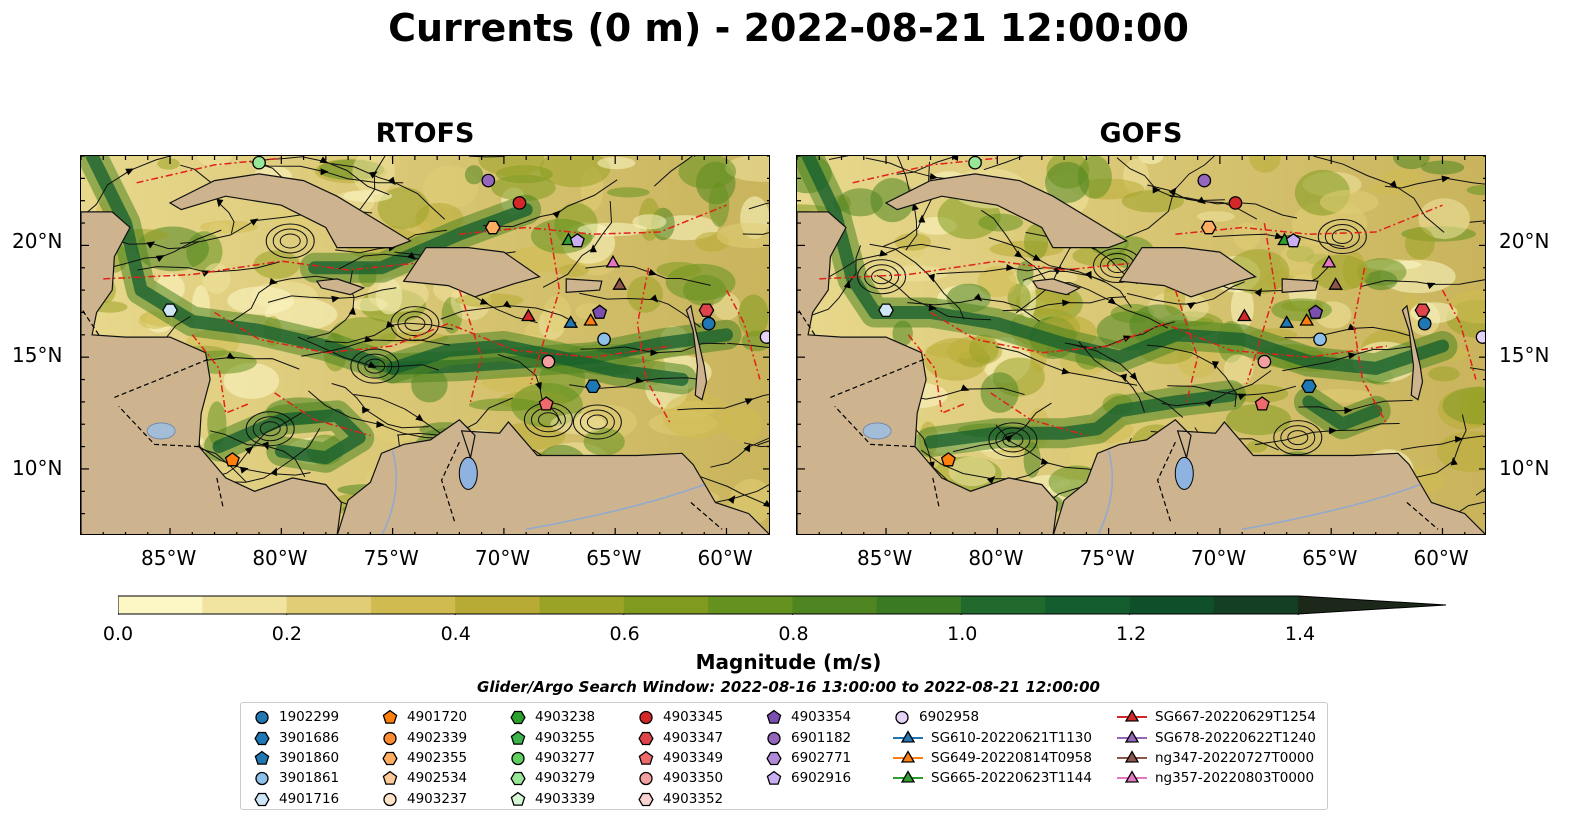 The height and width of the screenshot is (827, 1577). I want to click on eez-boundaries, so click(432, 297).